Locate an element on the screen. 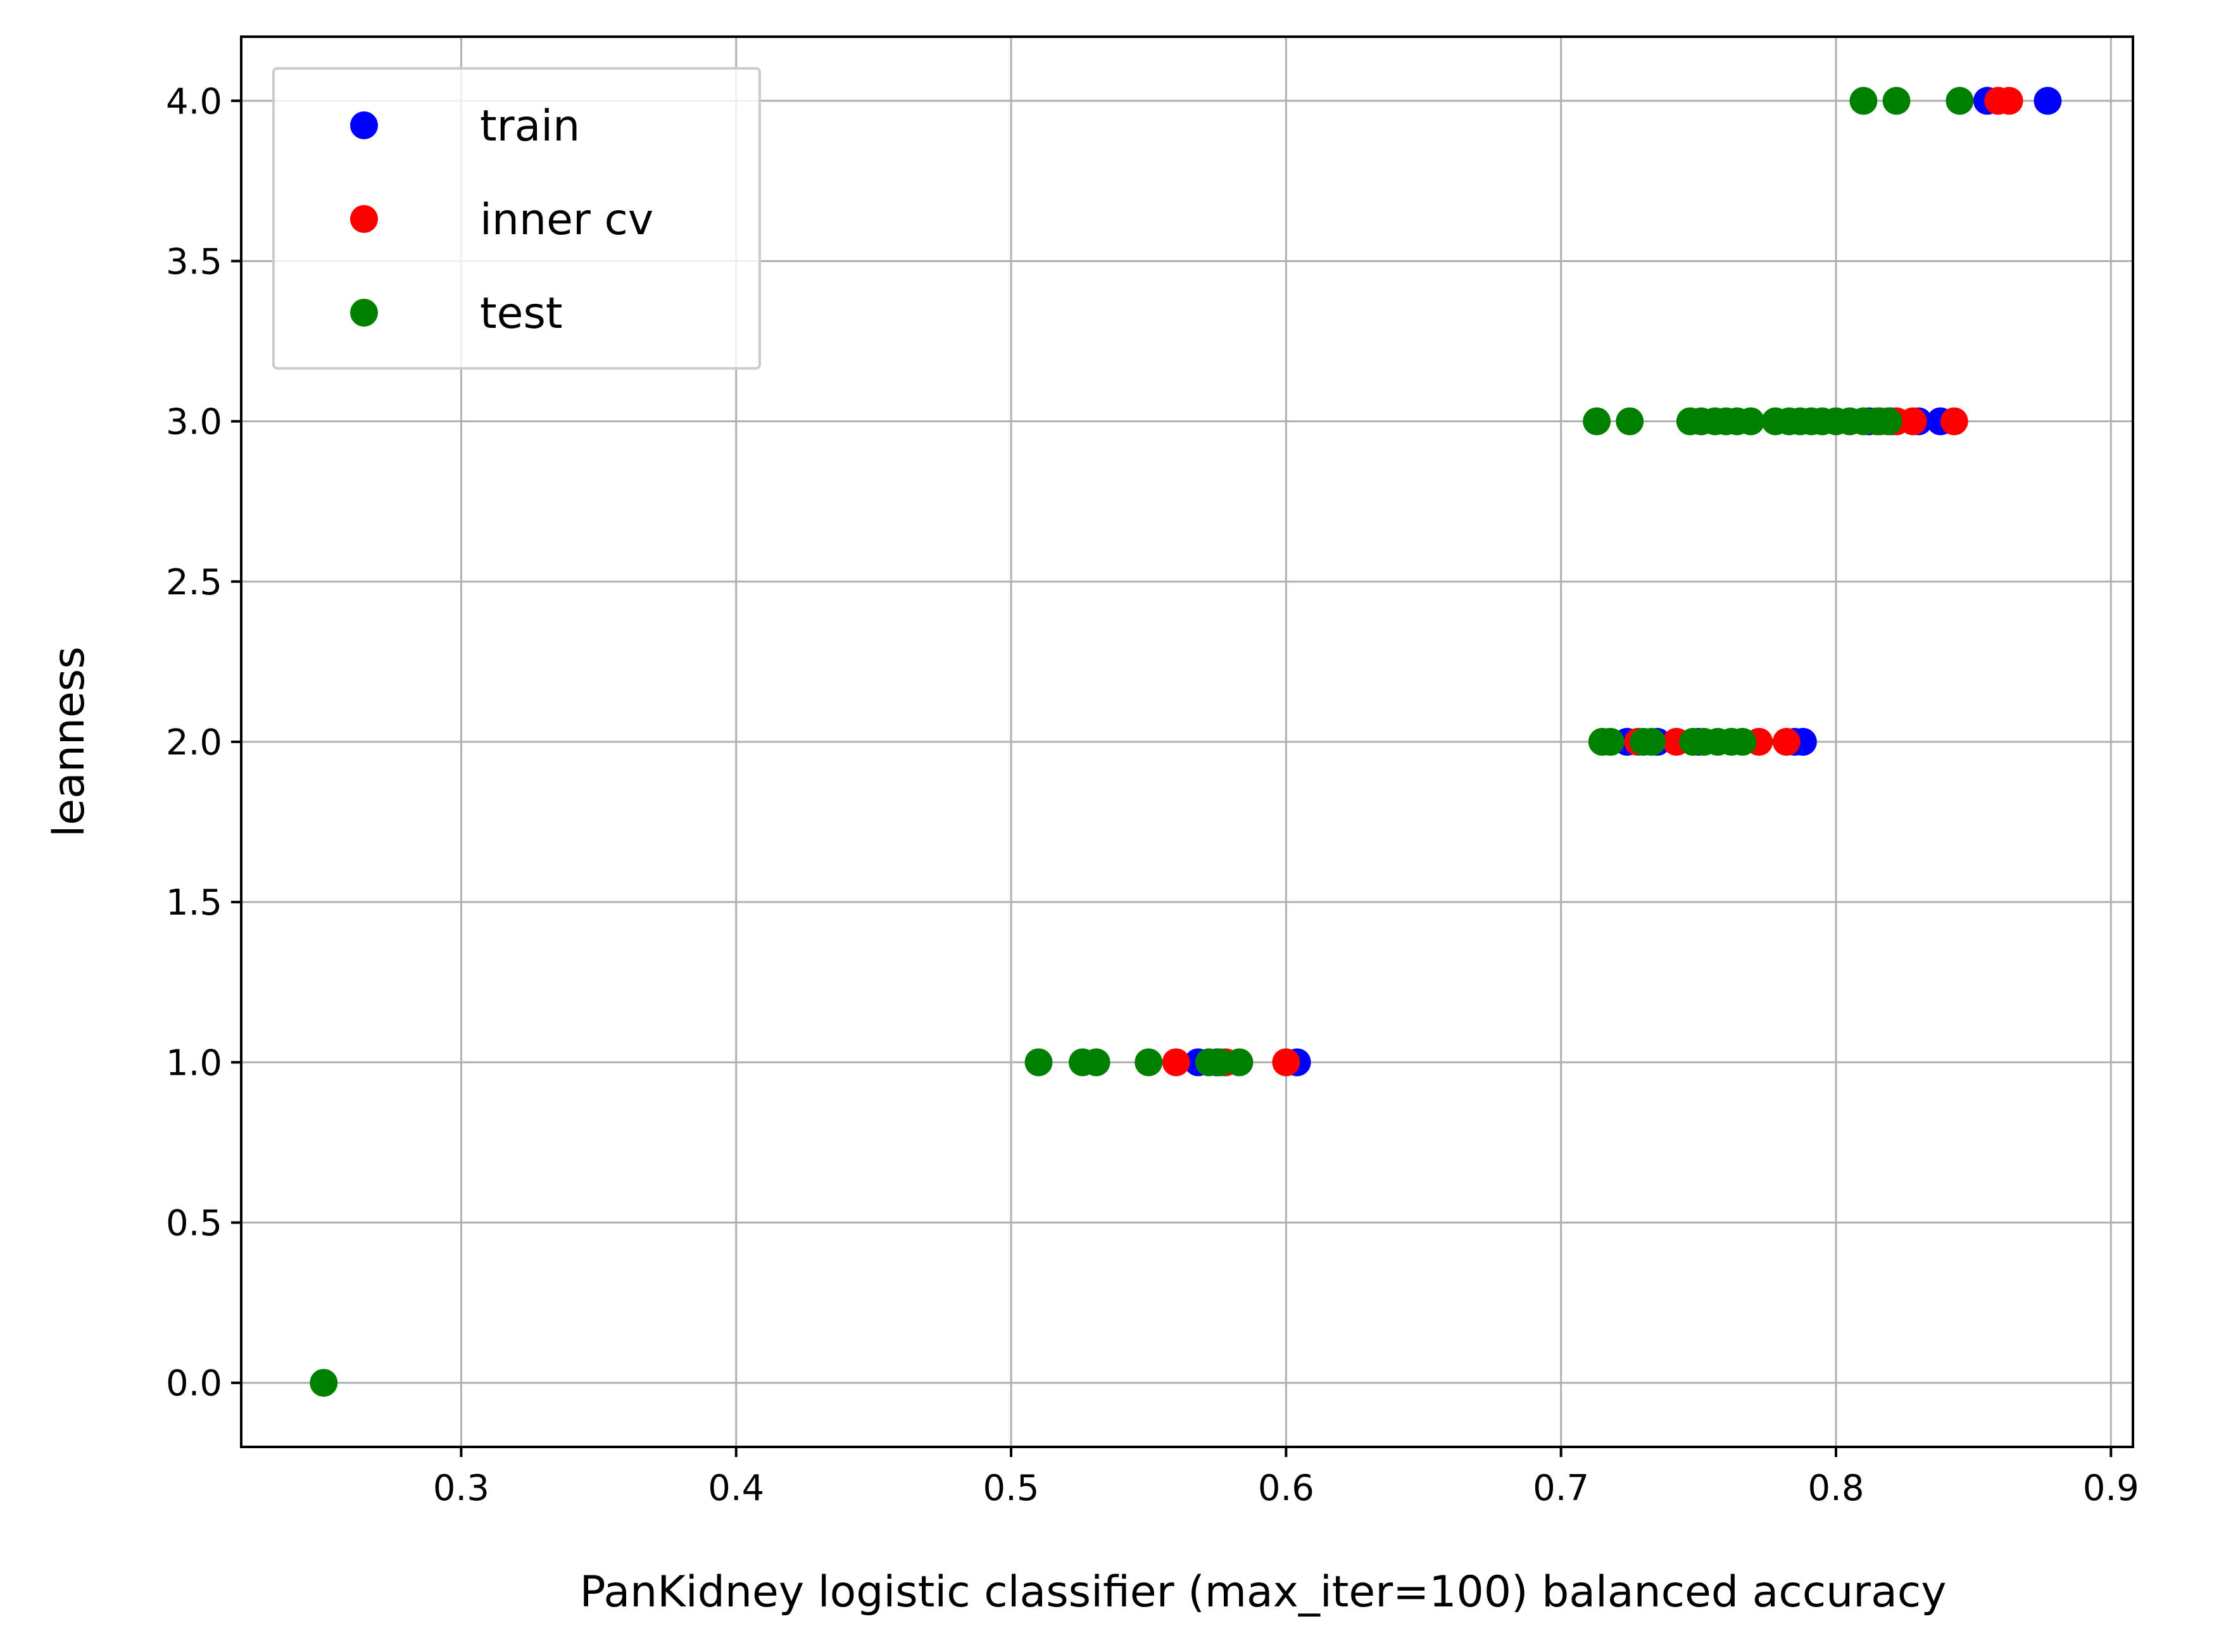 This screenshot has height=1652, width=2226. legend-label: test is located at coordinates (521, 314).